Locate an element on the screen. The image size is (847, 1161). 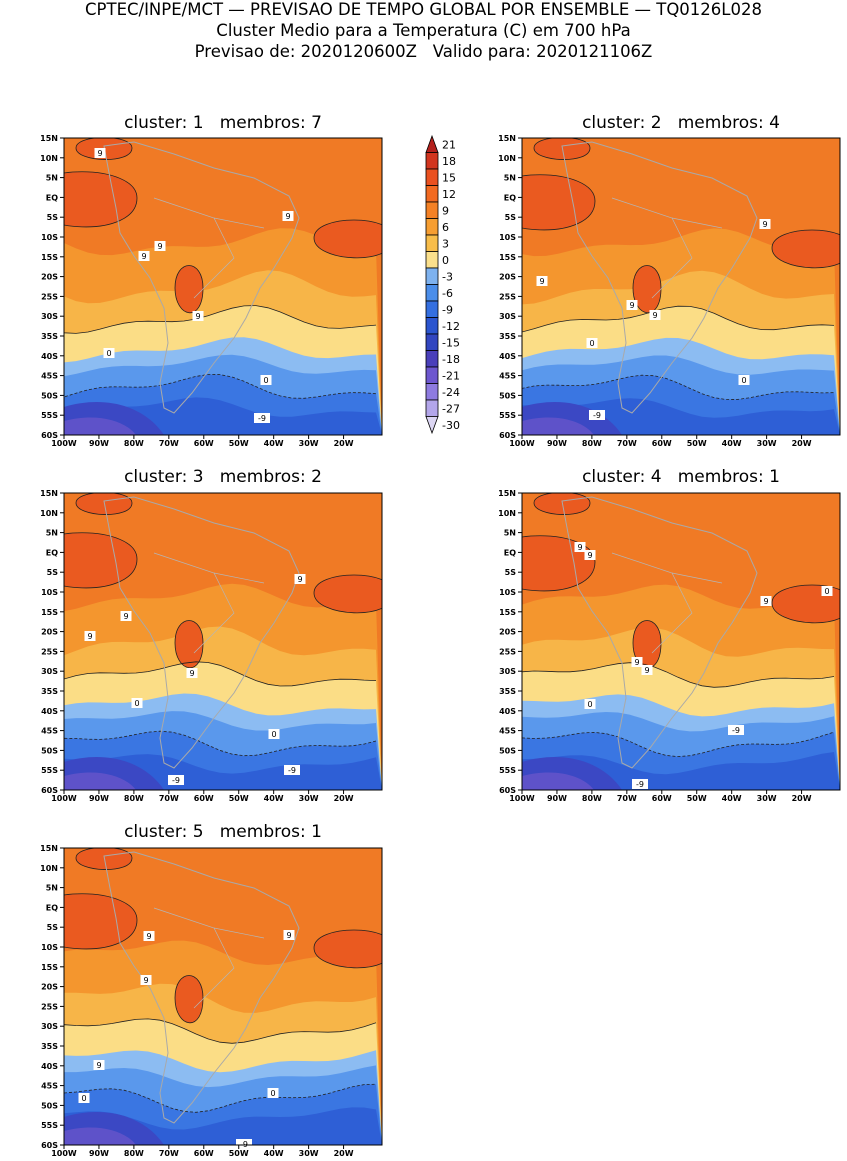
lon-label: 100W is located at coordinates (522, 443).